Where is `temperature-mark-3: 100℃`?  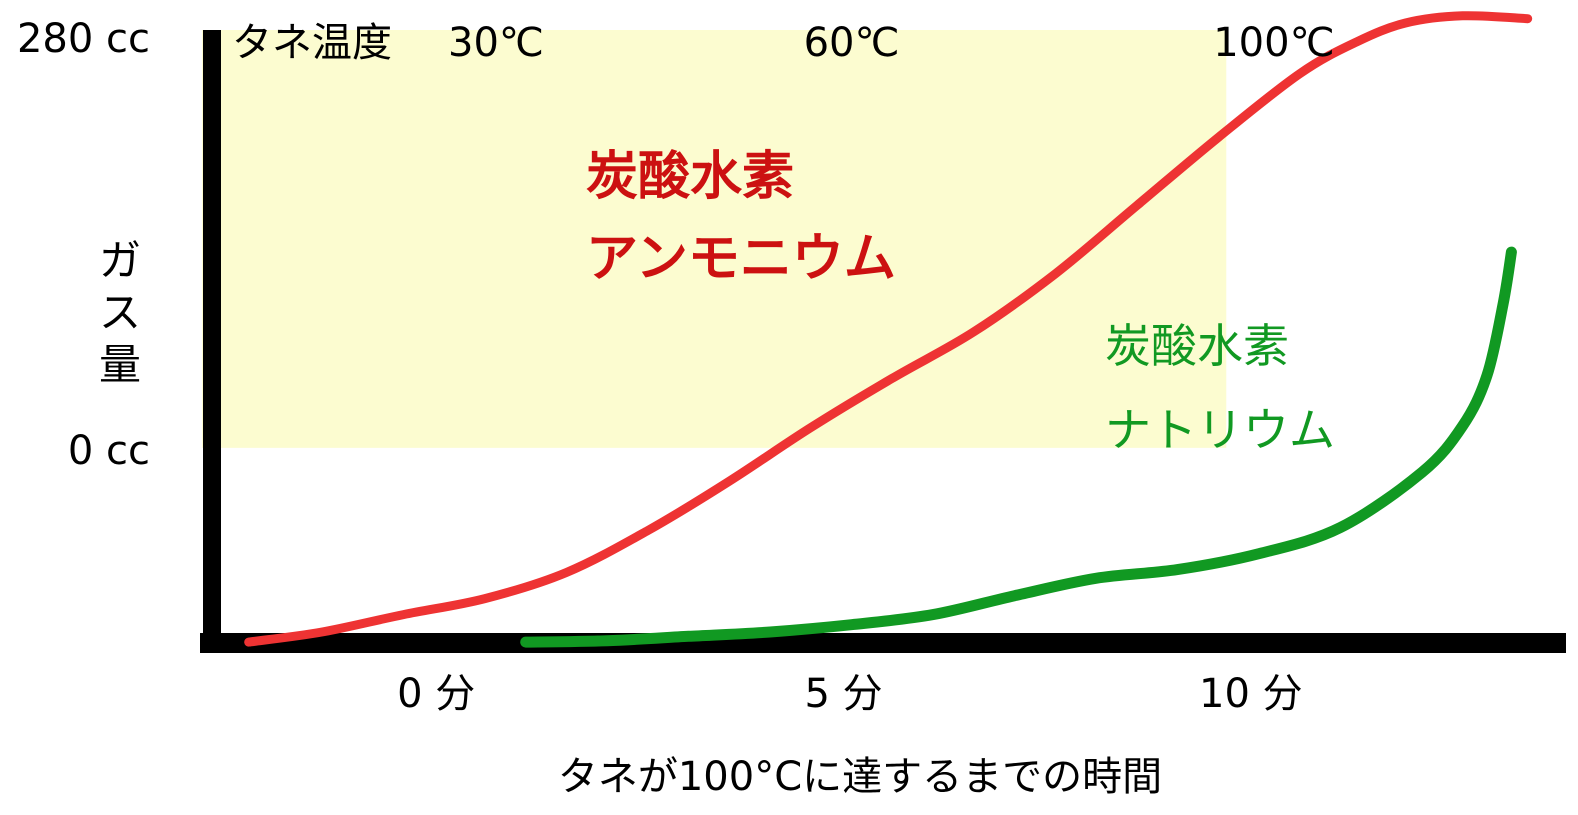 temperature-mark-3: 100℃ is located at coordinates (1273, 43).